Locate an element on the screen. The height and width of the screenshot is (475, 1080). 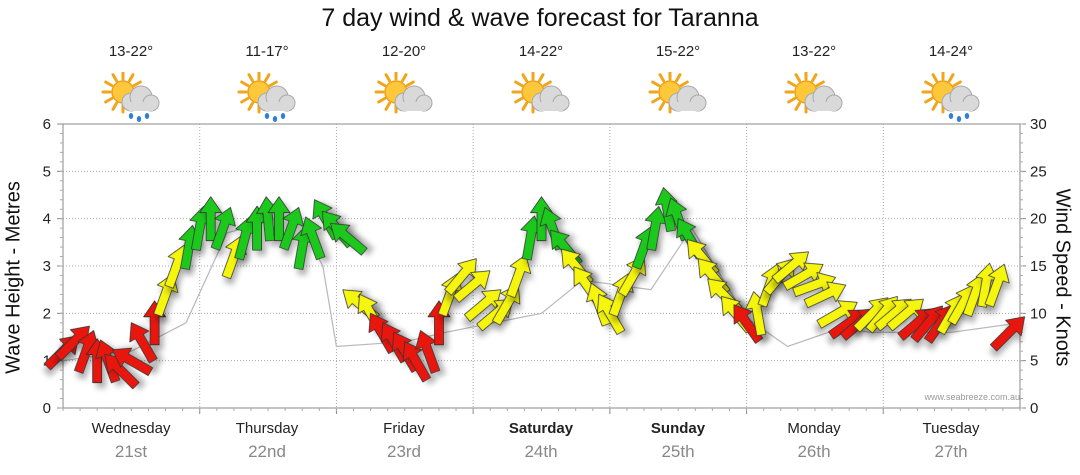
day-name-5: Monday is located at coordinates (814, 428).